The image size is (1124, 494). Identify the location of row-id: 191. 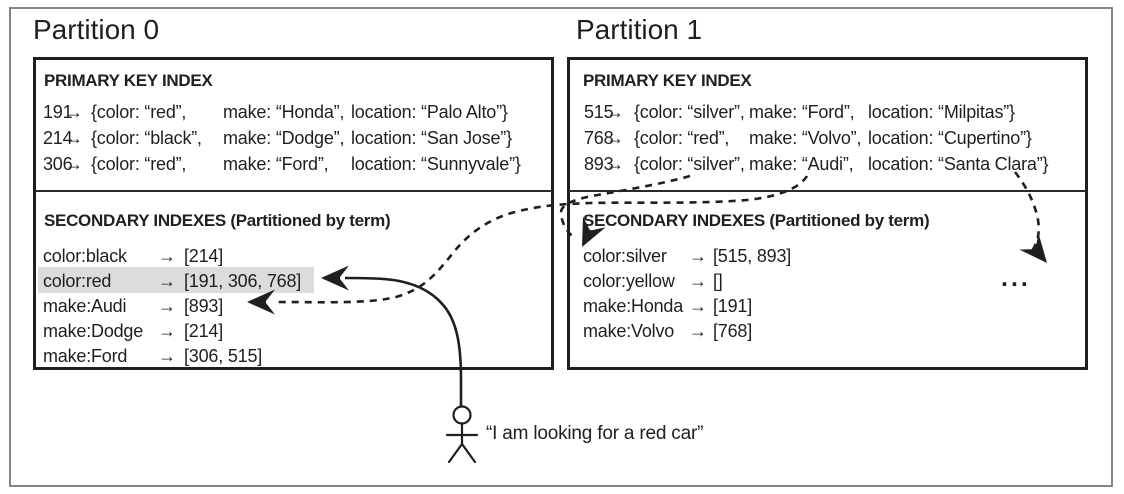
(58, 112).